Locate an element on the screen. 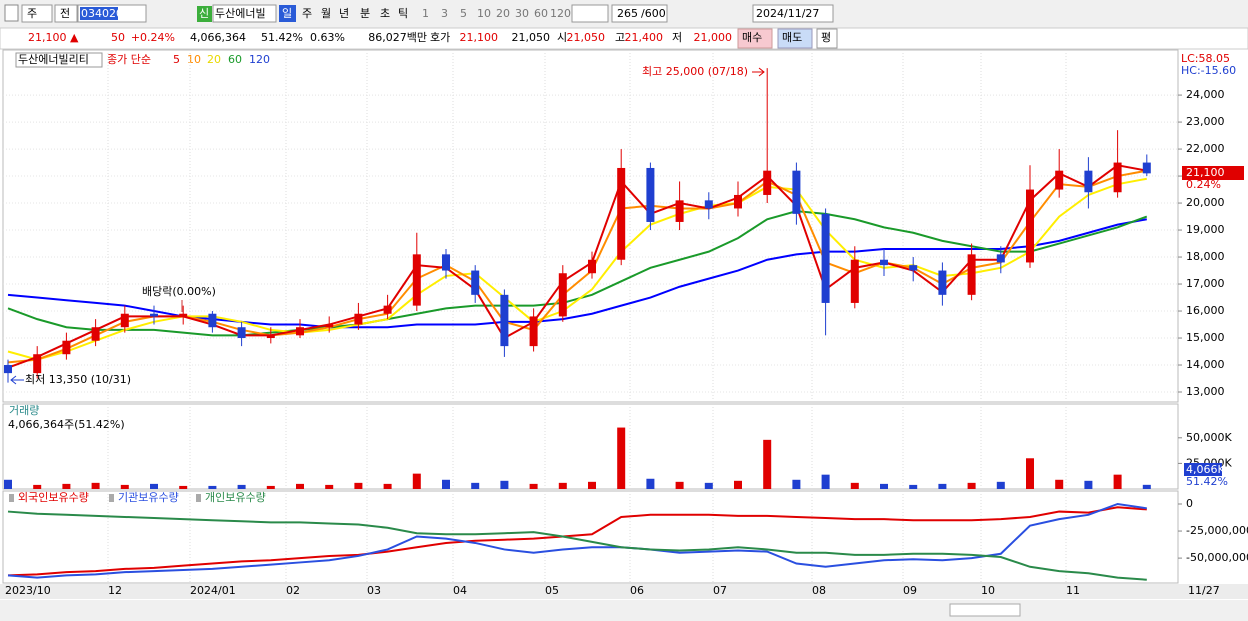 The width and height of the screenshot is (1248, 621). y-tick-label: 24,000 is located at coordinates (1205, 94).